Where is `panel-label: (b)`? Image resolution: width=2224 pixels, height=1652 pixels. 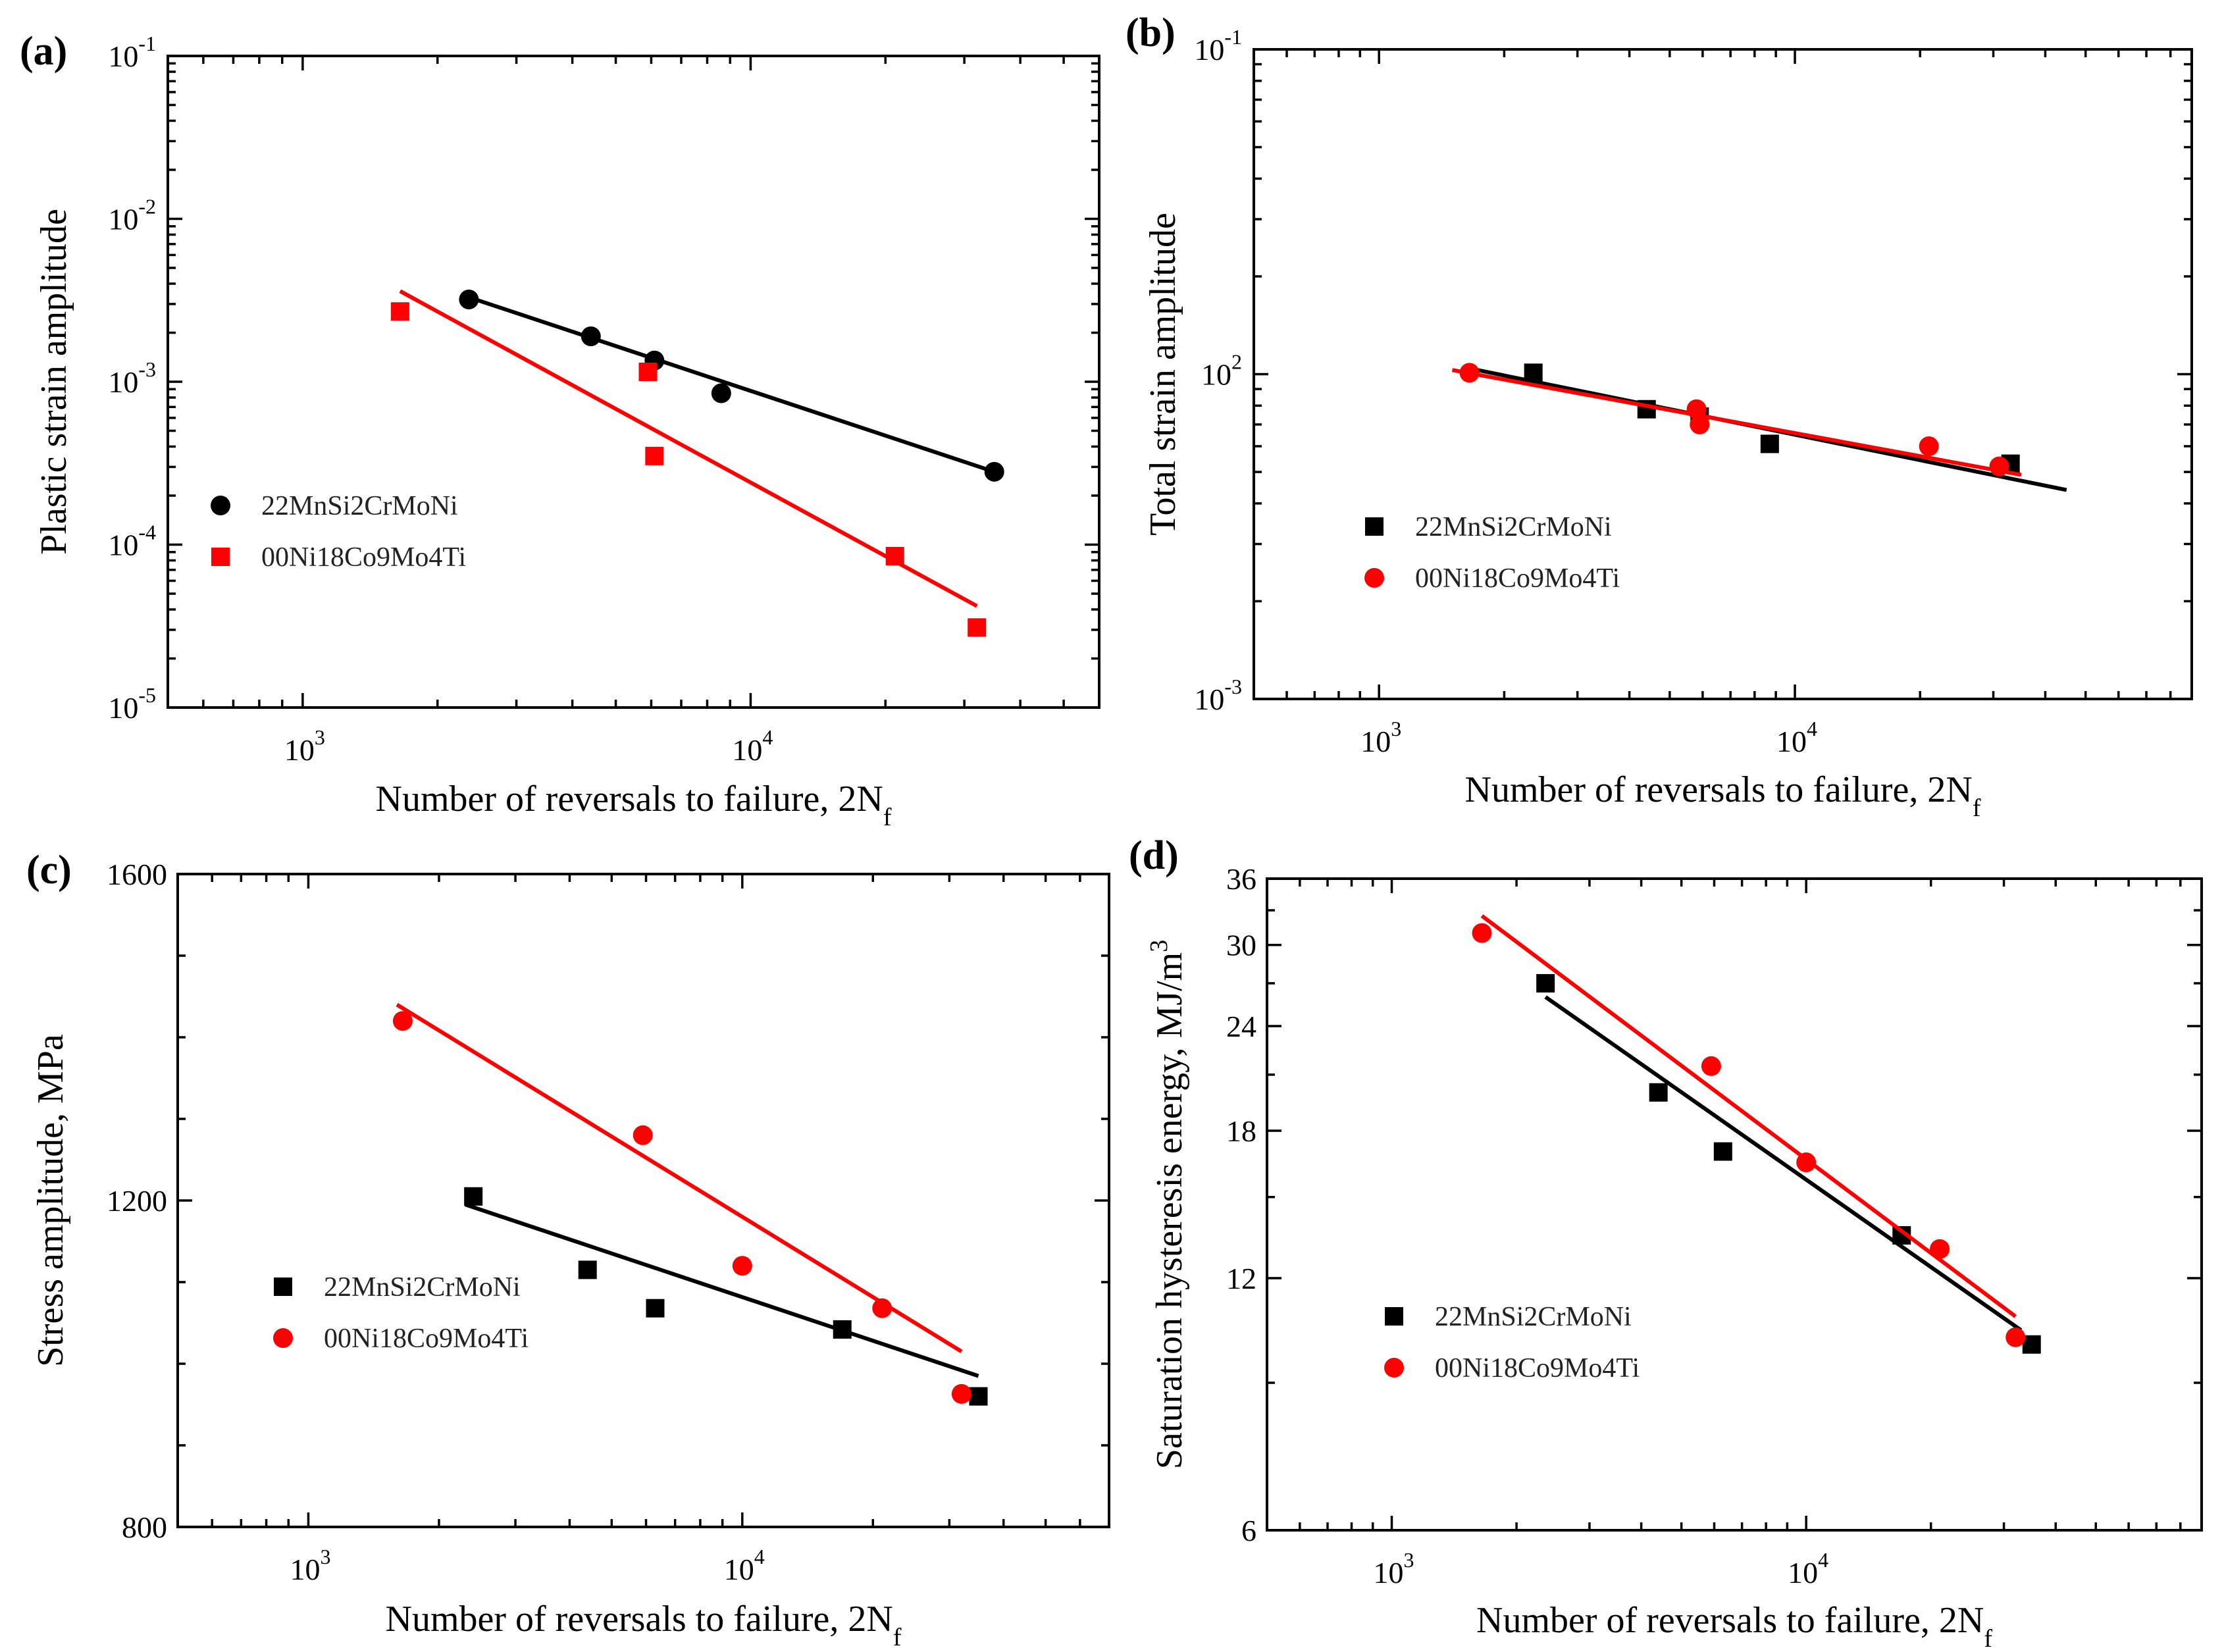 panel-label: (b) is located at coordinates (1150, 33).